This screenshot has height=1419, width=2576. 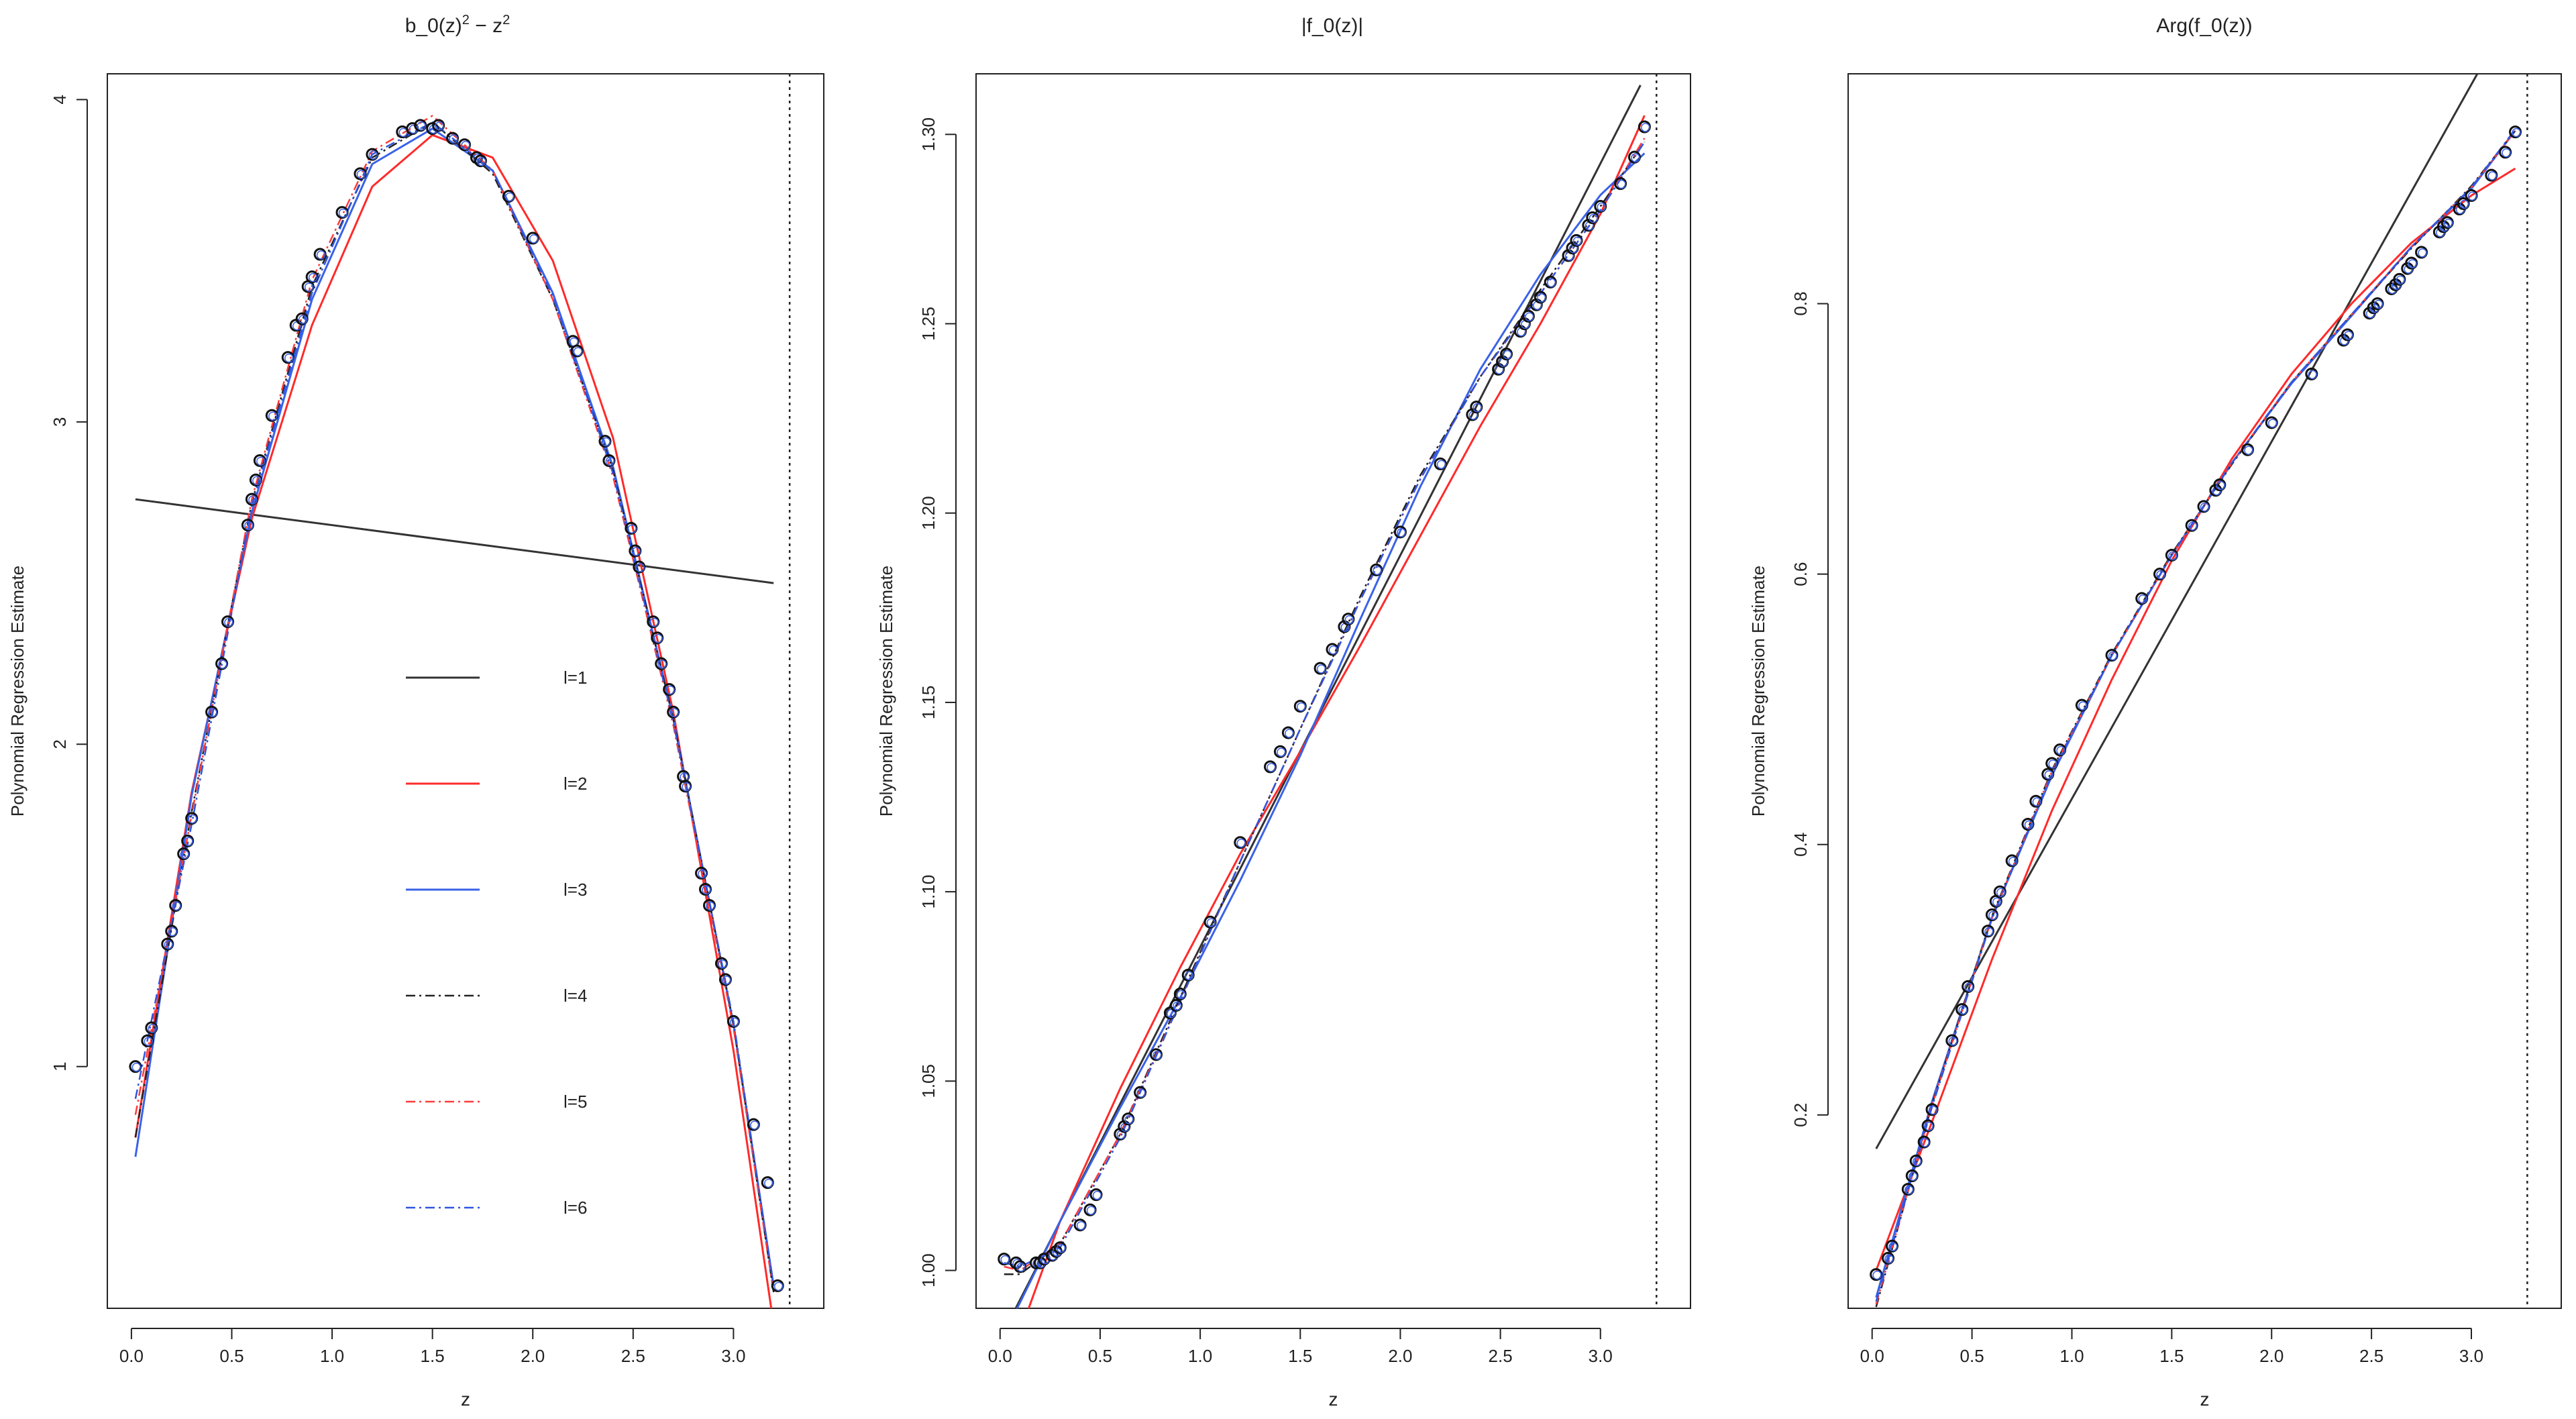 What do you see at coordinates (1800, 304) in the screenshot?
I see `y-tick-label: 0.8` at bounding box center [1800, 304].